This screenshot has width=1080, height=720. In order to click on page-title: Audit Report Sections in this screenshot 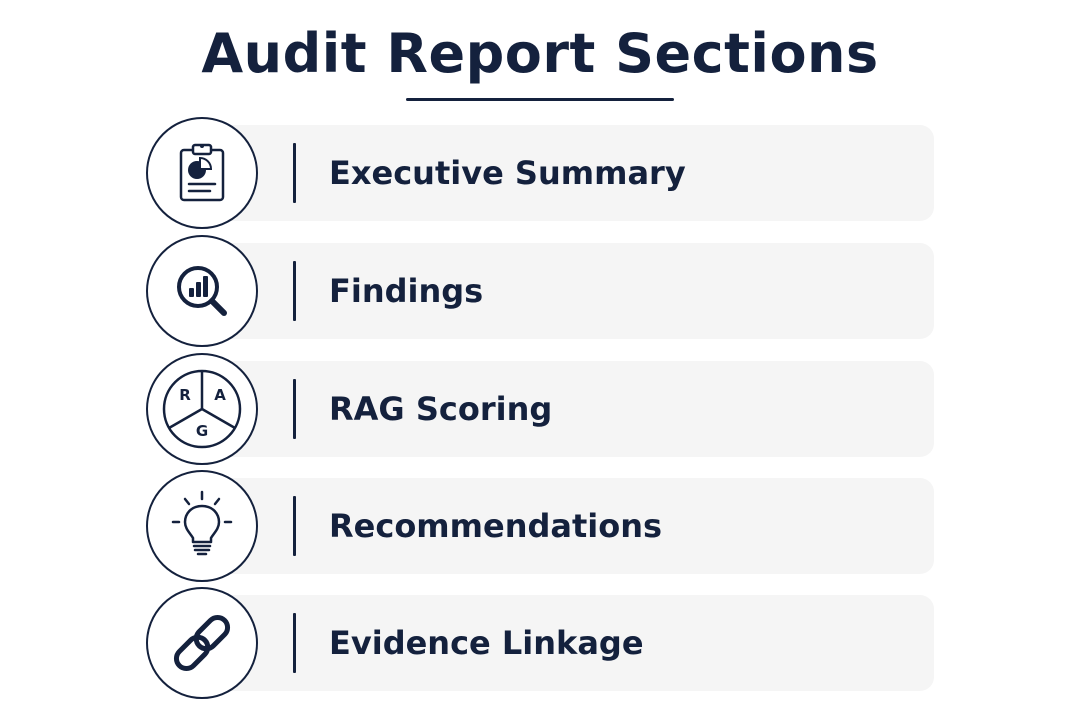, I will do `click(540, 53)`.